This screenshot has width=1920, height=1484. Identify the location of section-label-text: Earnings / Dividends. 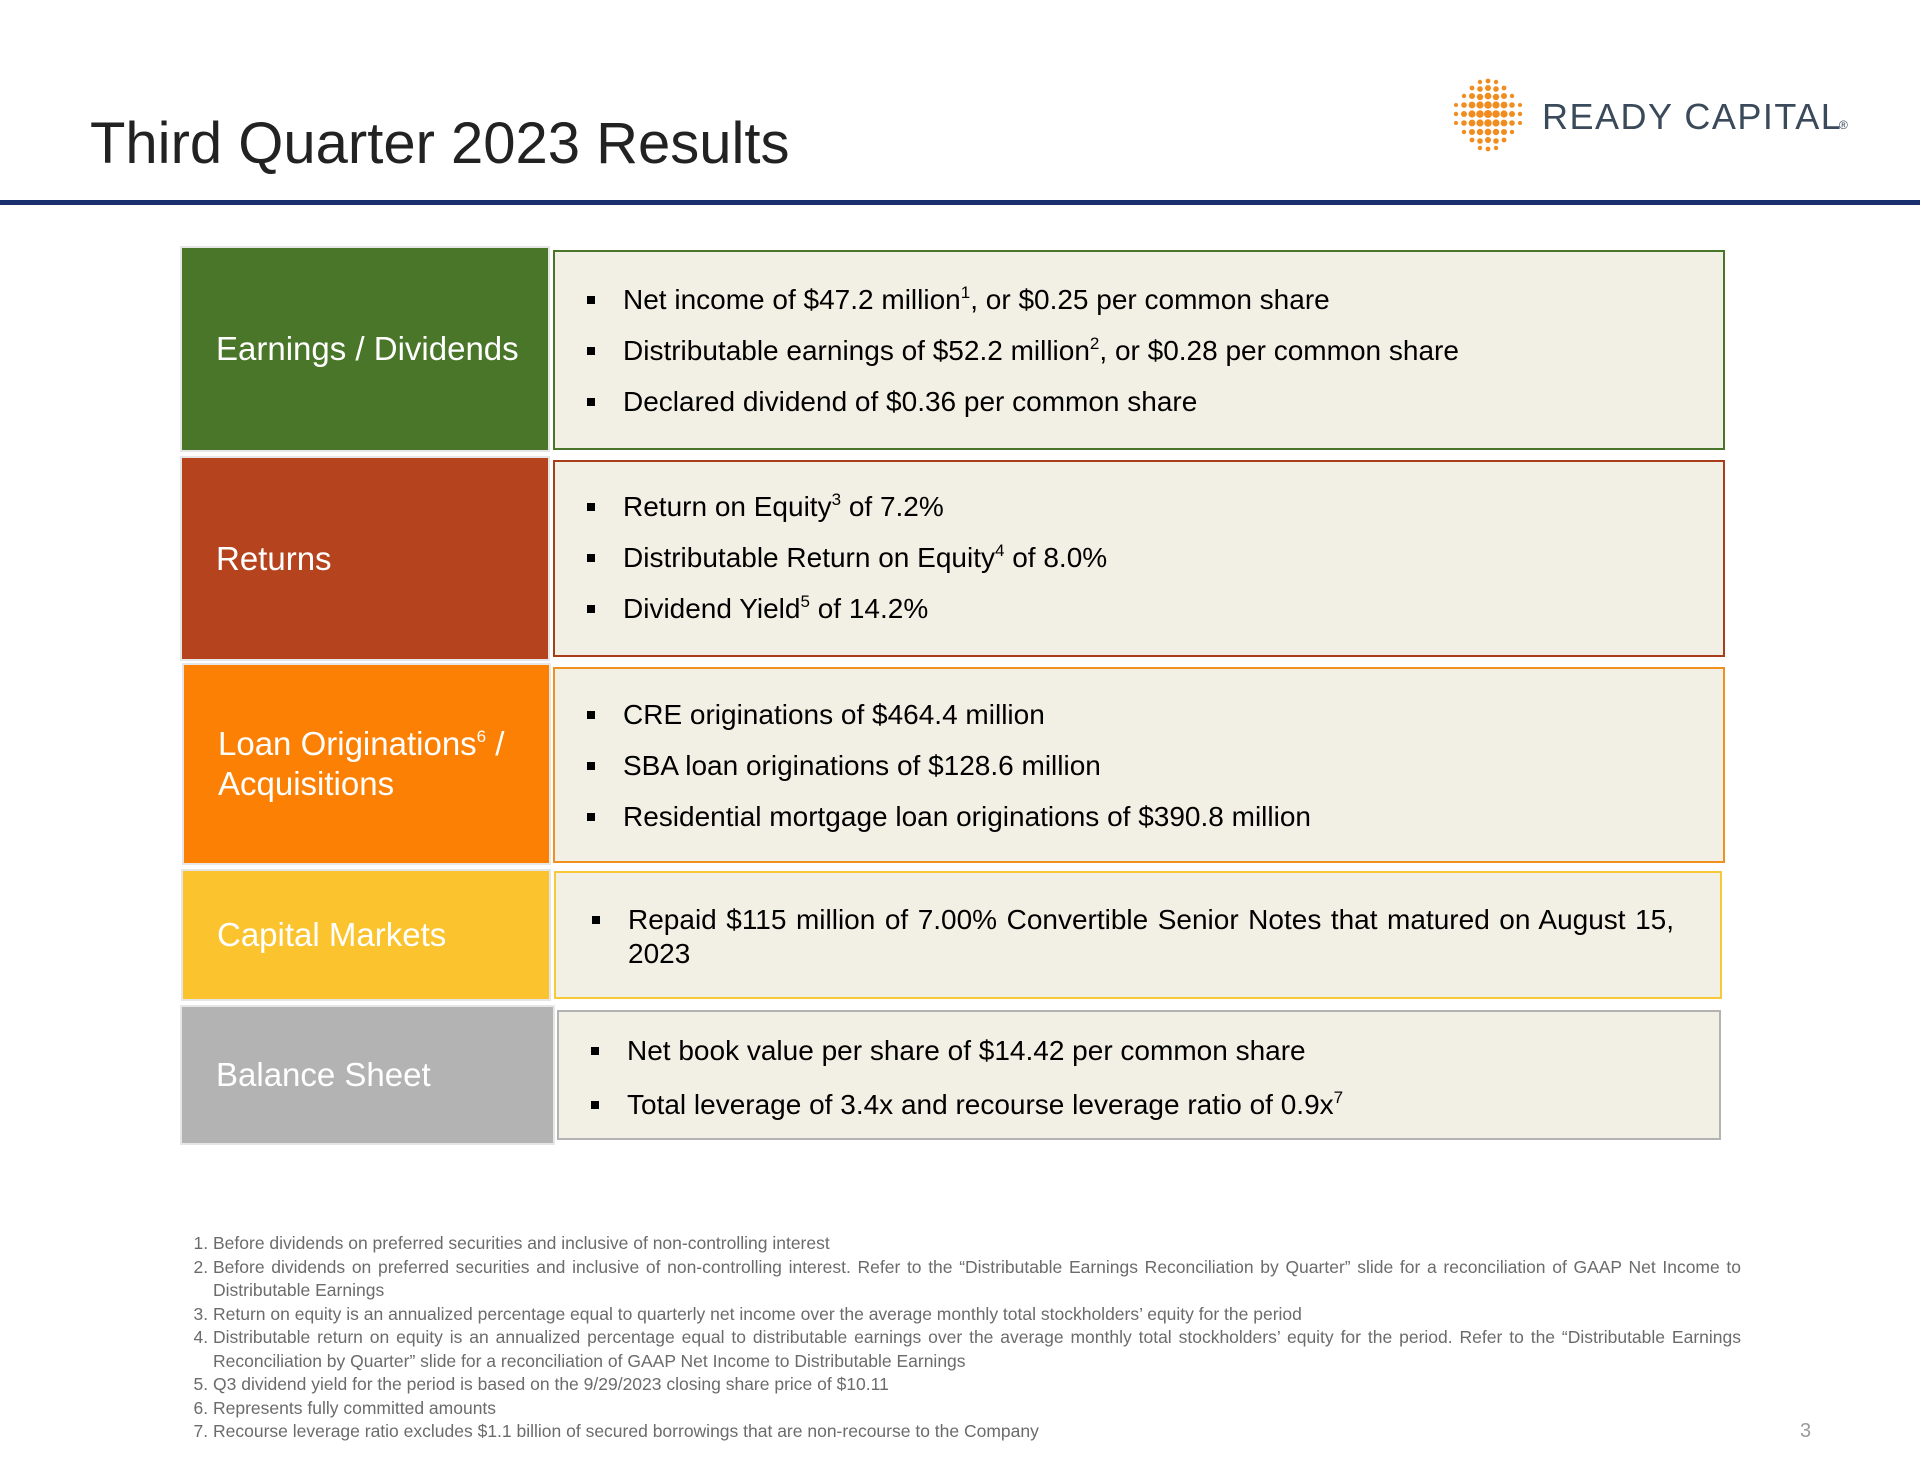
(367, 348).